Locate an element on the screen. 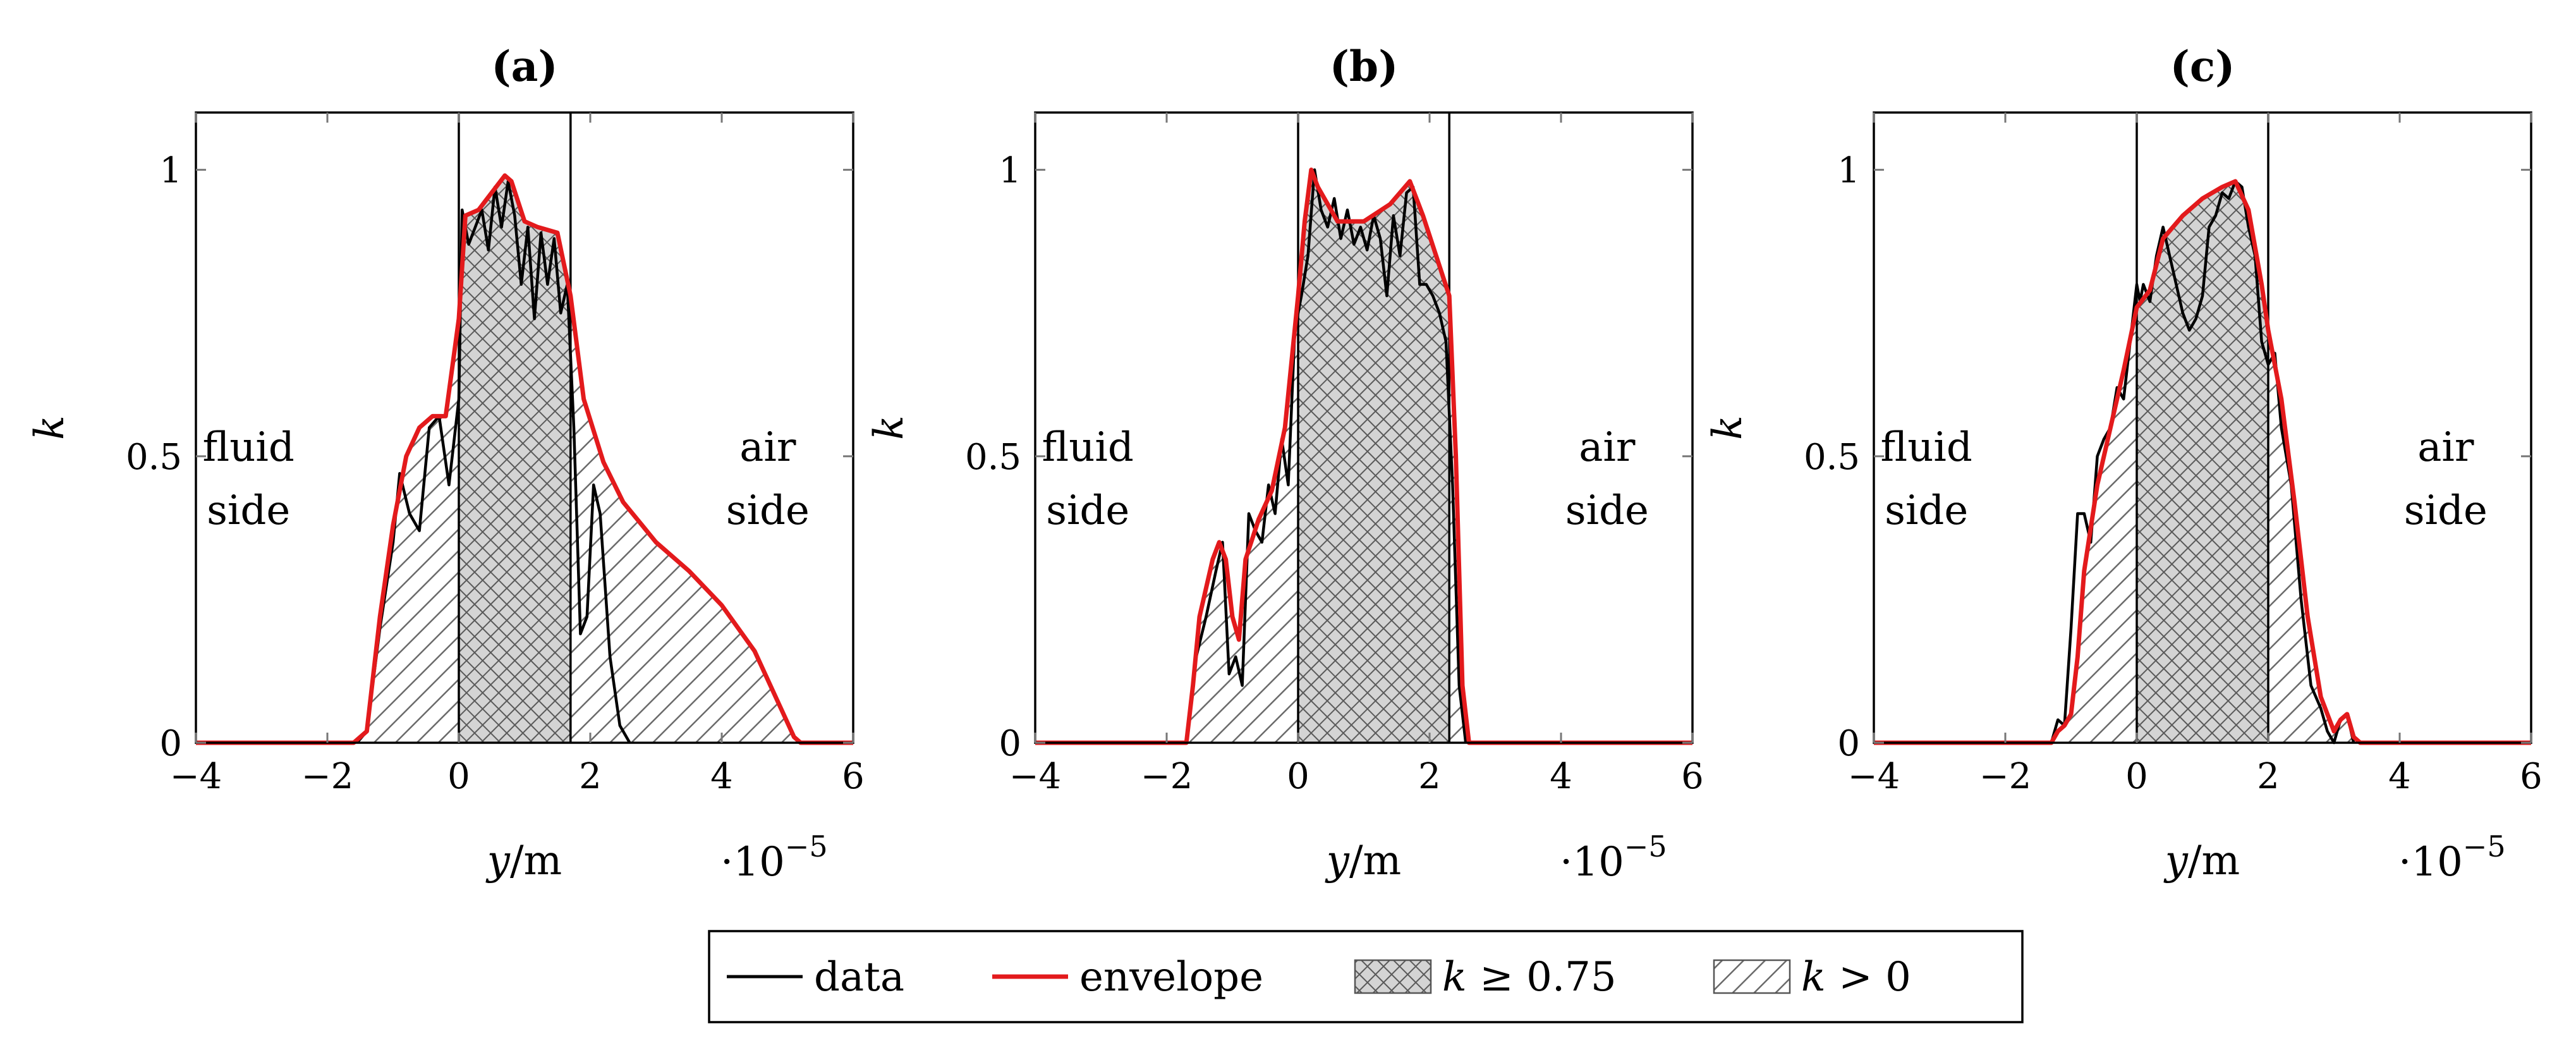 The width and height of the screenshot is (2576, 1043). legend-label: envelope is located at coordinates (1171, 977).